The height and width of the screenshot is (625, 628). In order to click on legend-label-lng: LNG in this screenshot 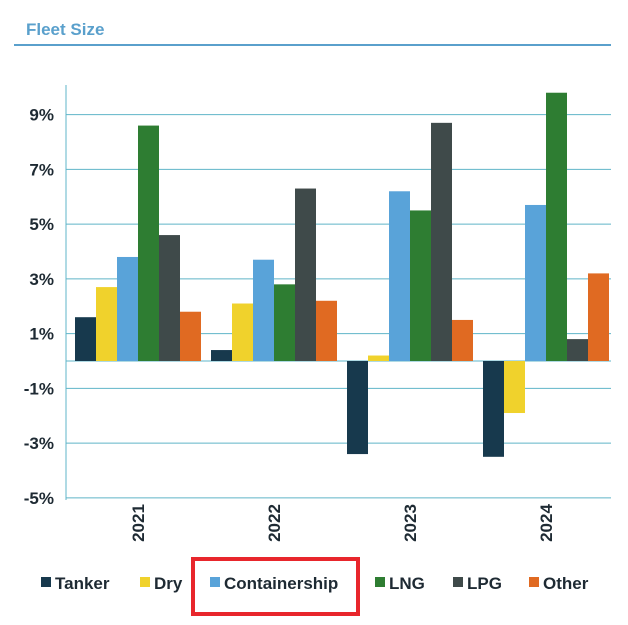, I will do `click(407, 583)`.